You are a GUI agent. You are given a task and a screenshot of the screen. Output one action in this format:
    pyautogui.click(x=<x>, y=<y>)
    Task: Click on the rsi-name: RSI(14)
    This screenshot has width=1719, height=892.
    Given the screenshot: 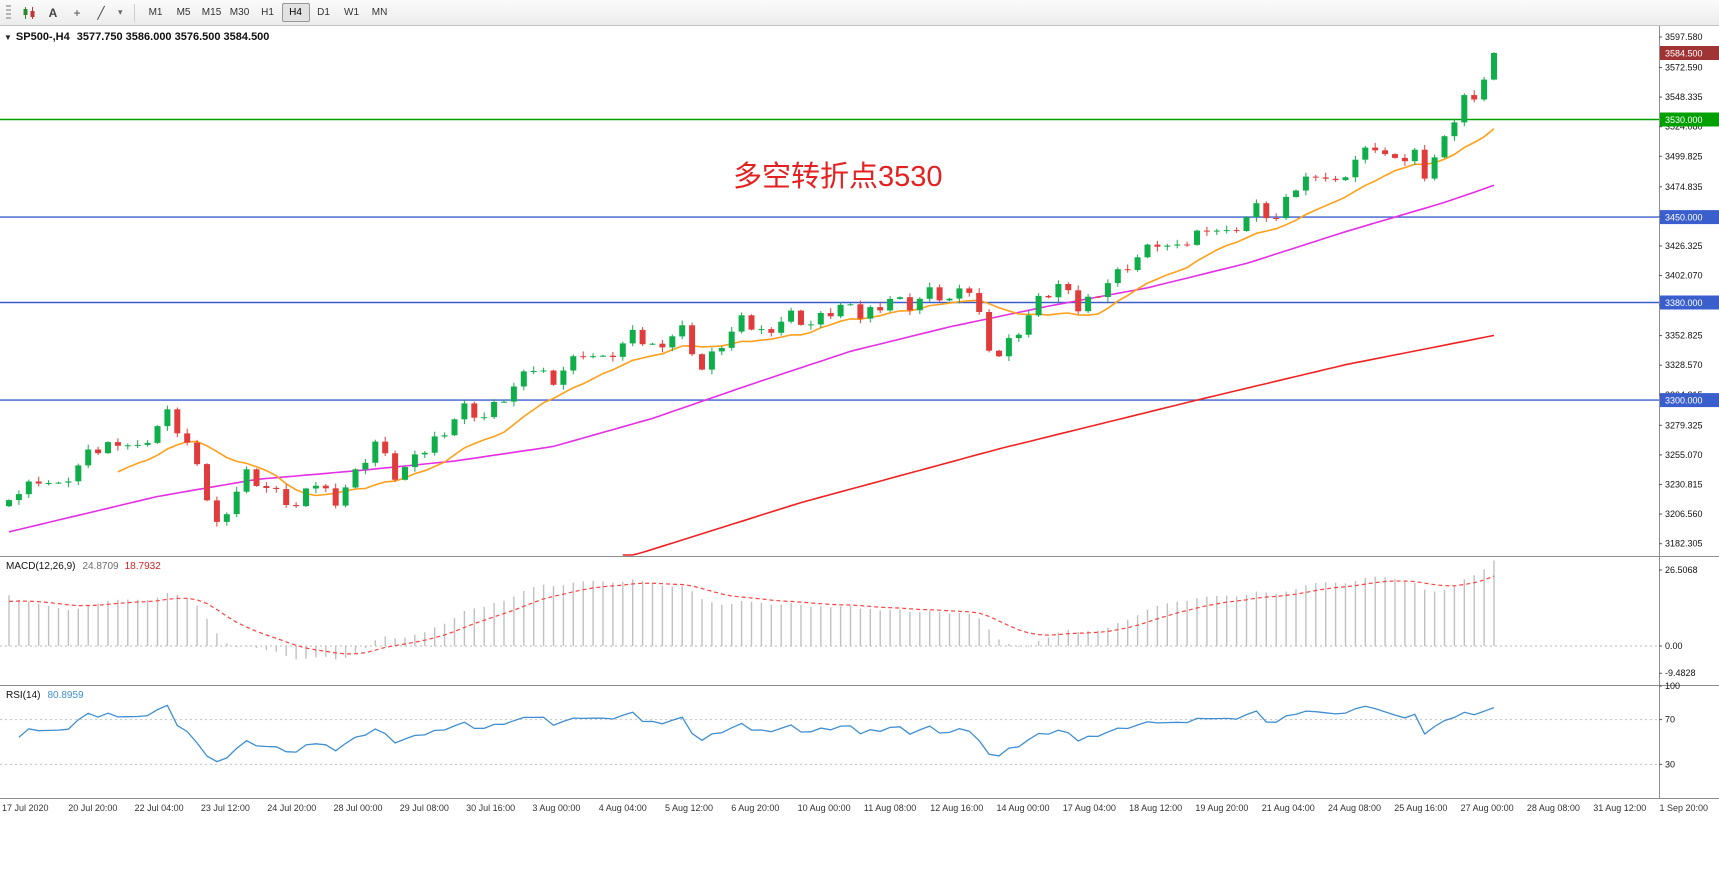 What is the action you would take?
    pyautogui.click(x=23, y=695)
    